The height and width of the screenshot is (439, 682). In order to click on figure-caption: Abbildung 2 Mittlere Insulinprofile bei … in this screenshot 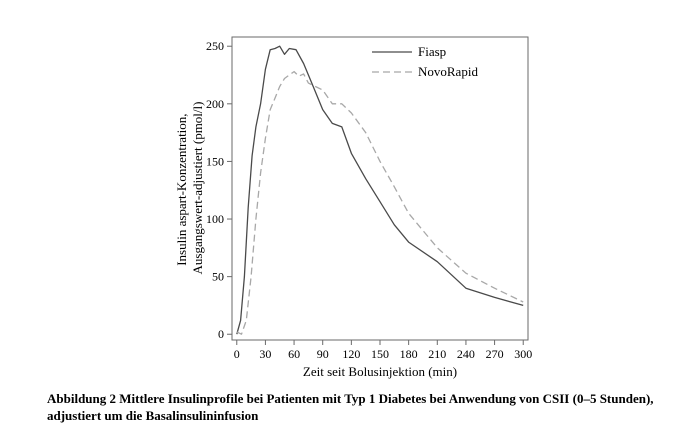, I will do `click(350, 407)`.